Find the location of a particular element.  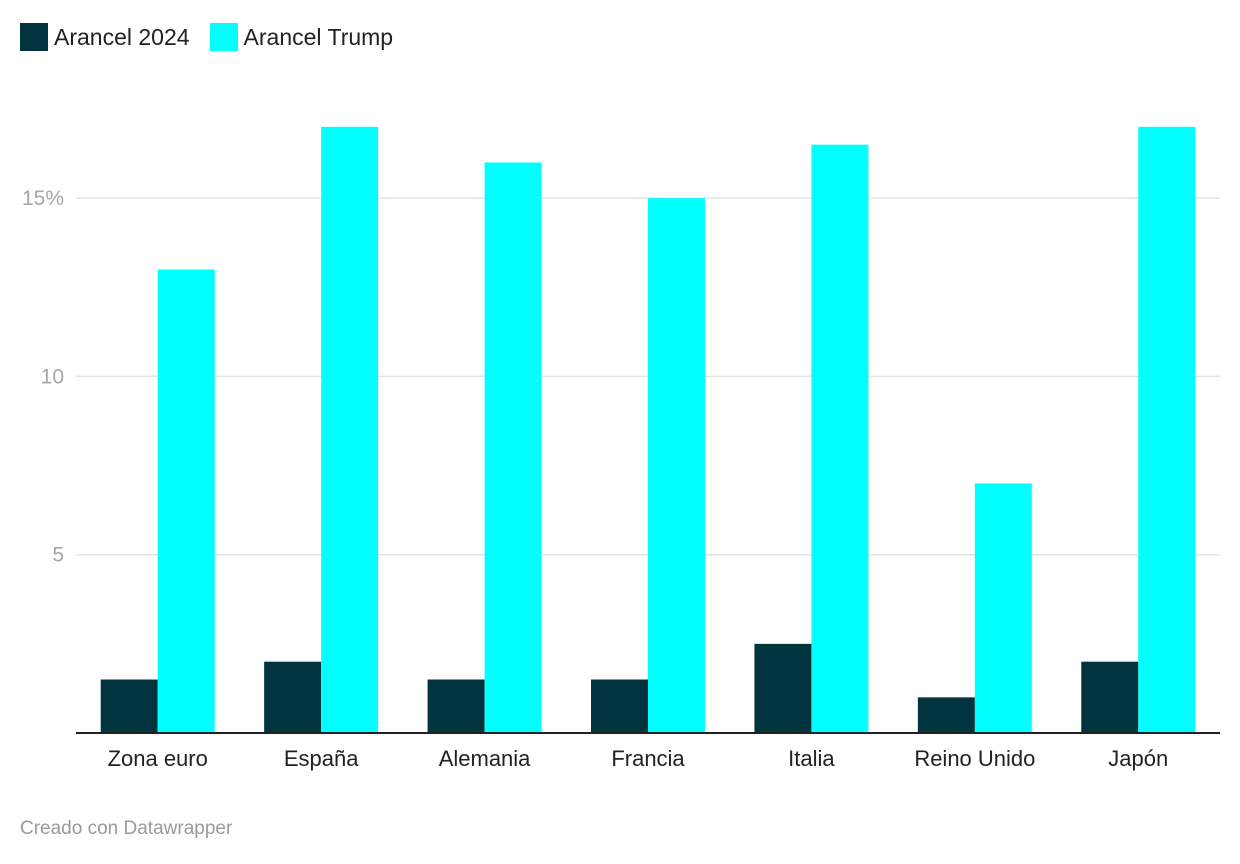

x-tick-label-5: Reino Unido is located at coordinates (974, 758).